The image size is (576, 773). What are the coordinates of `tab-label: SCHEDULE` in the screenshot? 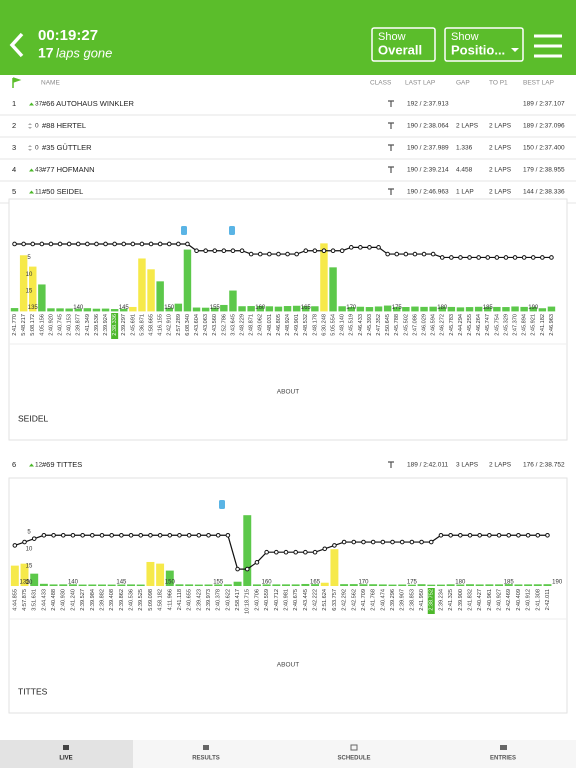 It's located at (353, 759).